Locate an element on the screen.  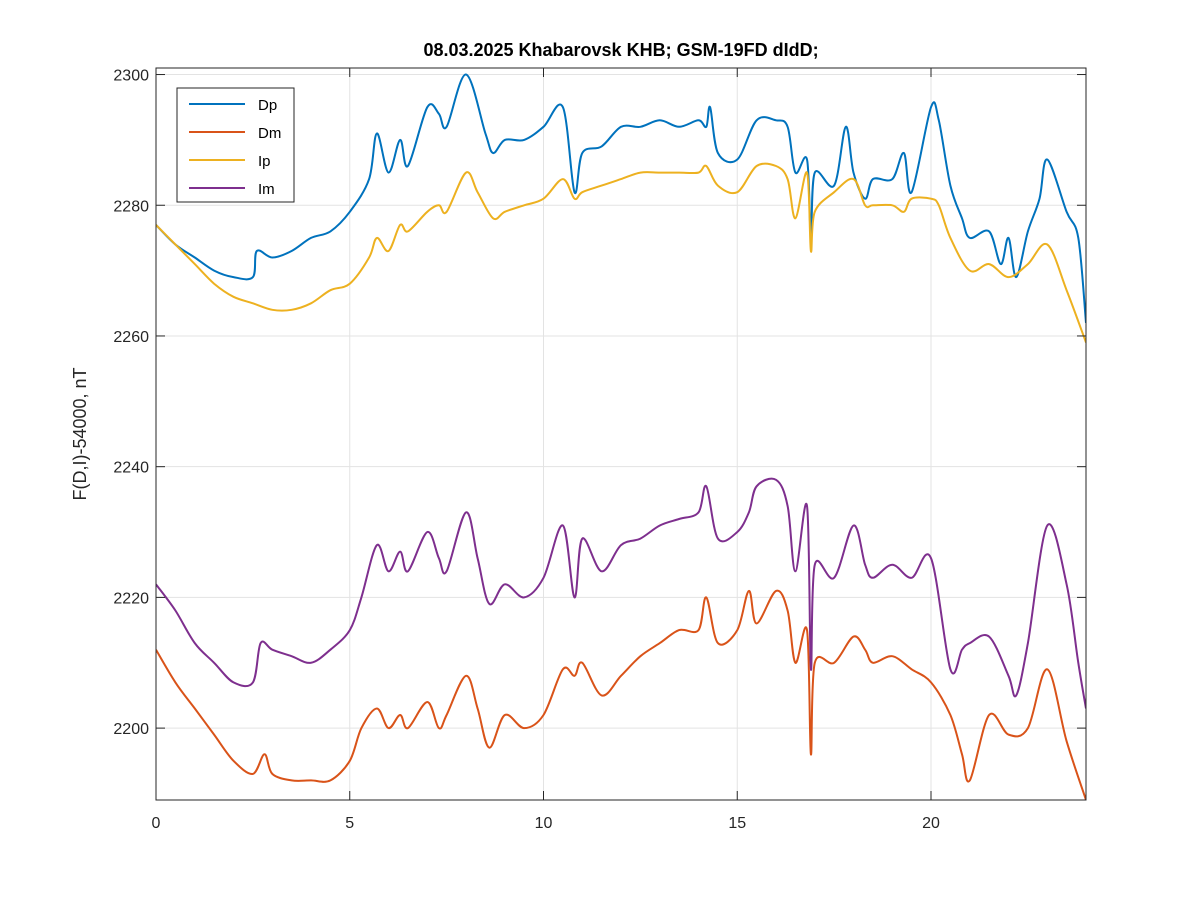
legend: Dp Dm Ip Im is located at coordinates (235, 145).